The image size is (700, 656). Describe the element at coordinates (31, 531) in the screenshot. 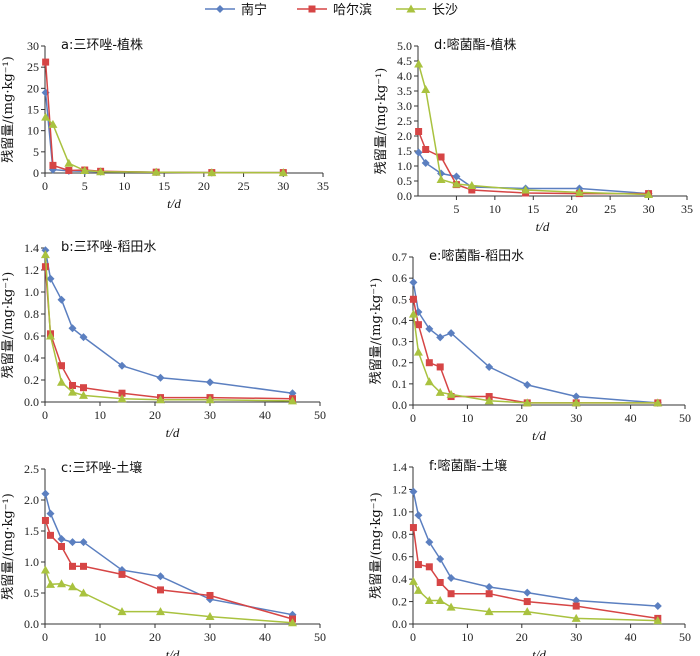

I see `y-tick-label: 1.5` at that location.